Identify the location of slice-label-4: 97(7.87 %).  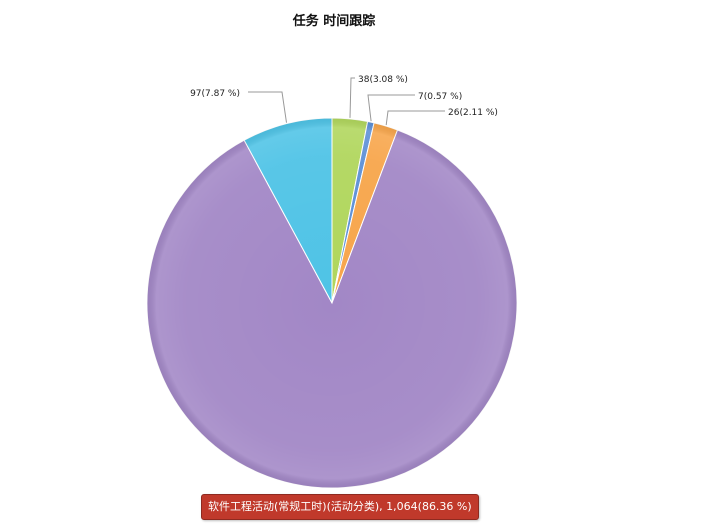
(215, 94).